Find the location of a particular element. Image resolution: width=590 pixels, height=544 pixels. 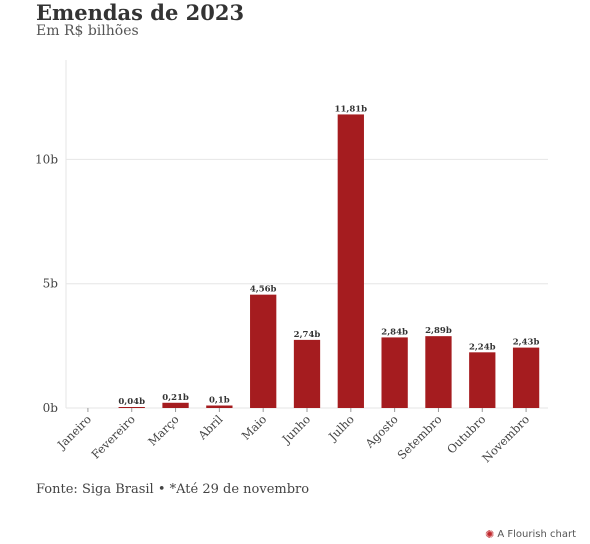

bar-value-label: 2,89b is located at coordinates (438, 331).